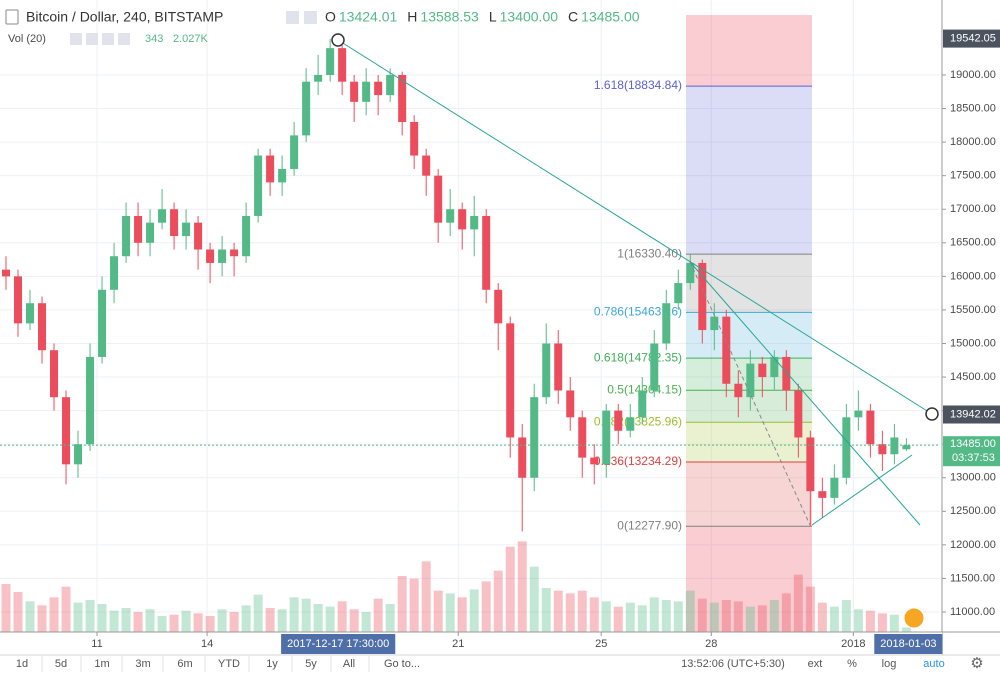 This screenshot has height=685, width=1000. What do you see at coordinates (889, 664) in the screenshot?
I see `option-button: log` at bounding box center [889, 664].